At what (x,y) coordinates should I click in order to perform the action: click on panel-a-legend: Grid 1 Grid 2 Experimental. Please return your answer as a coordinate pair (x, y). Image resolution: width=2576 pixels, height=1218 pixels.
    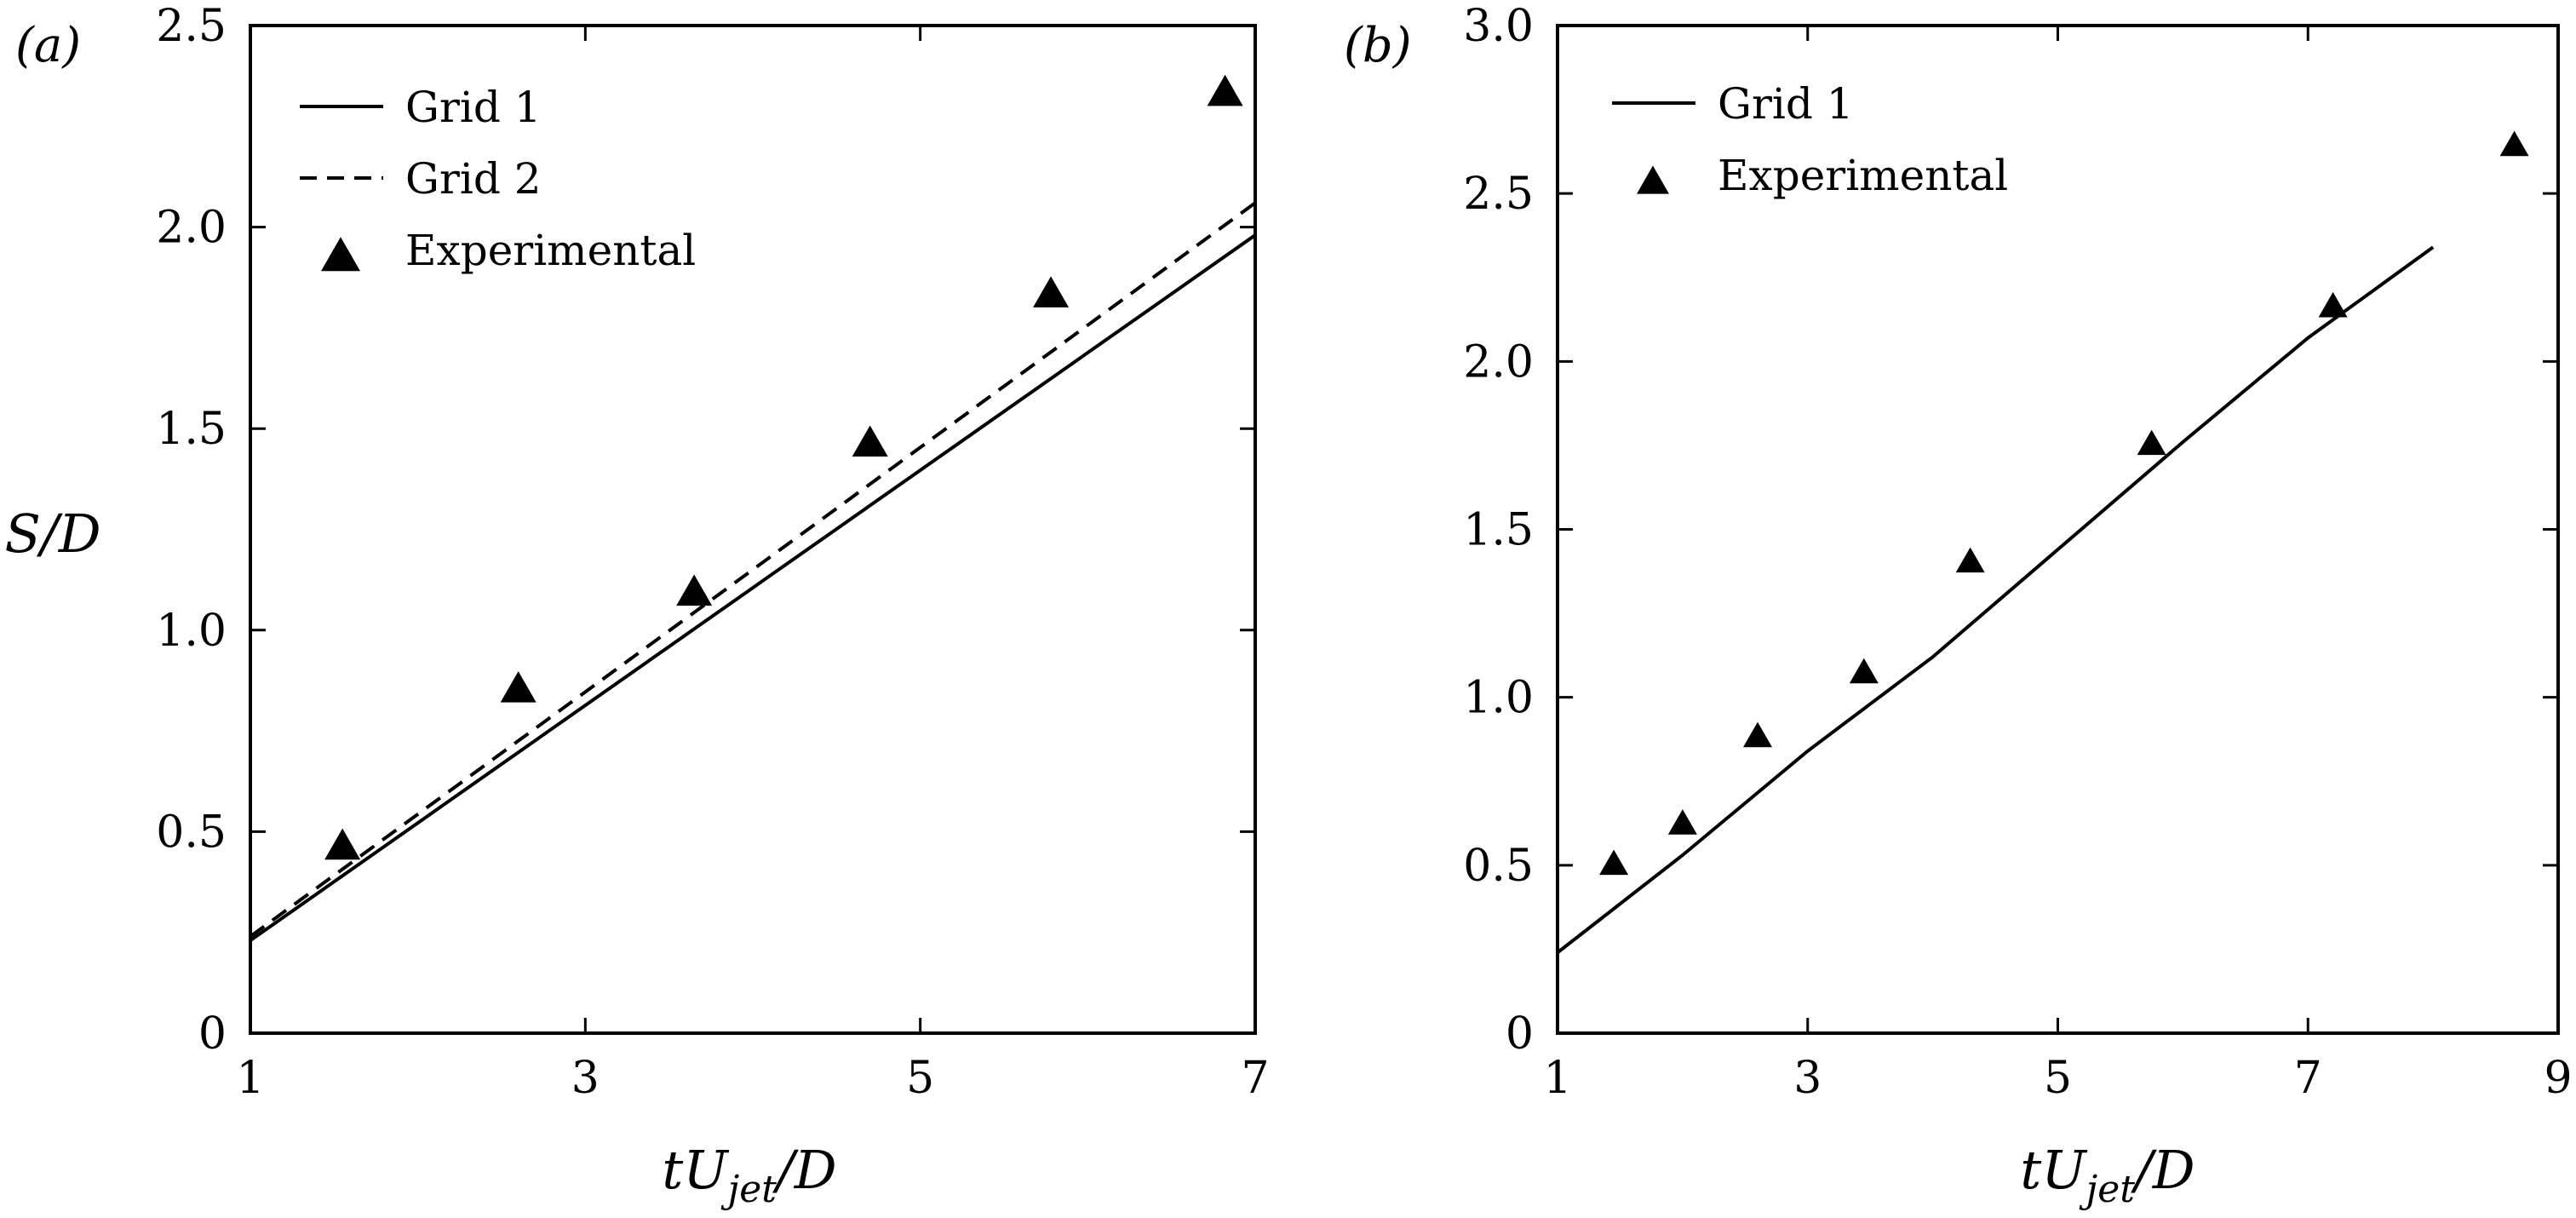
    Looking at the image, I should click on (498, 179).